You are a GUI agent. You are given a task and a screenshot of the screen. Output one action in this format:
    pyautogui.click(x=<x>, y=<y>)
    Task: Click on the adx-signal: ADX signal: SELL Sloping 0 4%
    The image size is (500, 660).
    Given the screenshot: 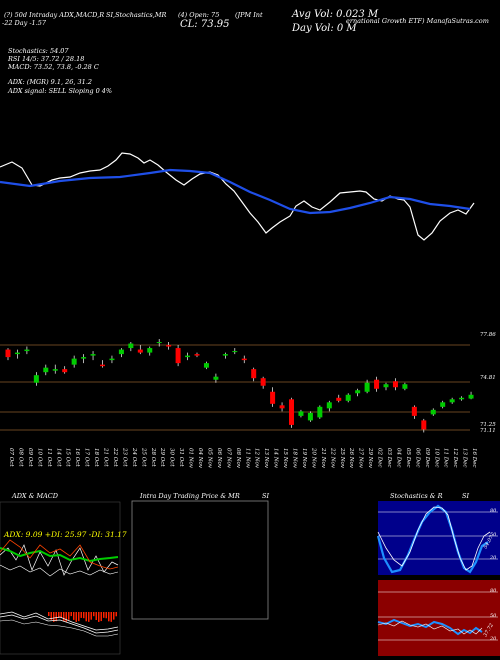 What is the action you would take?
    pyautogui.click(x=60, y=91)
    